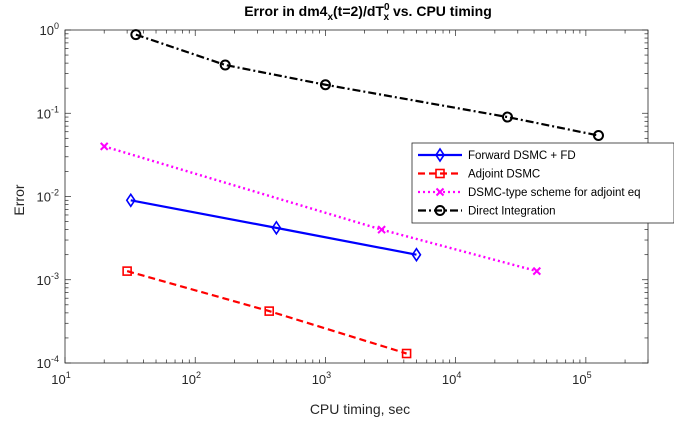 This screenshot has width=674, height=421. What do you see at coordinates (48, 362) in the screenshot?
I see `y-tick-label: 10⁻⁴` at bounding box center [48, 362].